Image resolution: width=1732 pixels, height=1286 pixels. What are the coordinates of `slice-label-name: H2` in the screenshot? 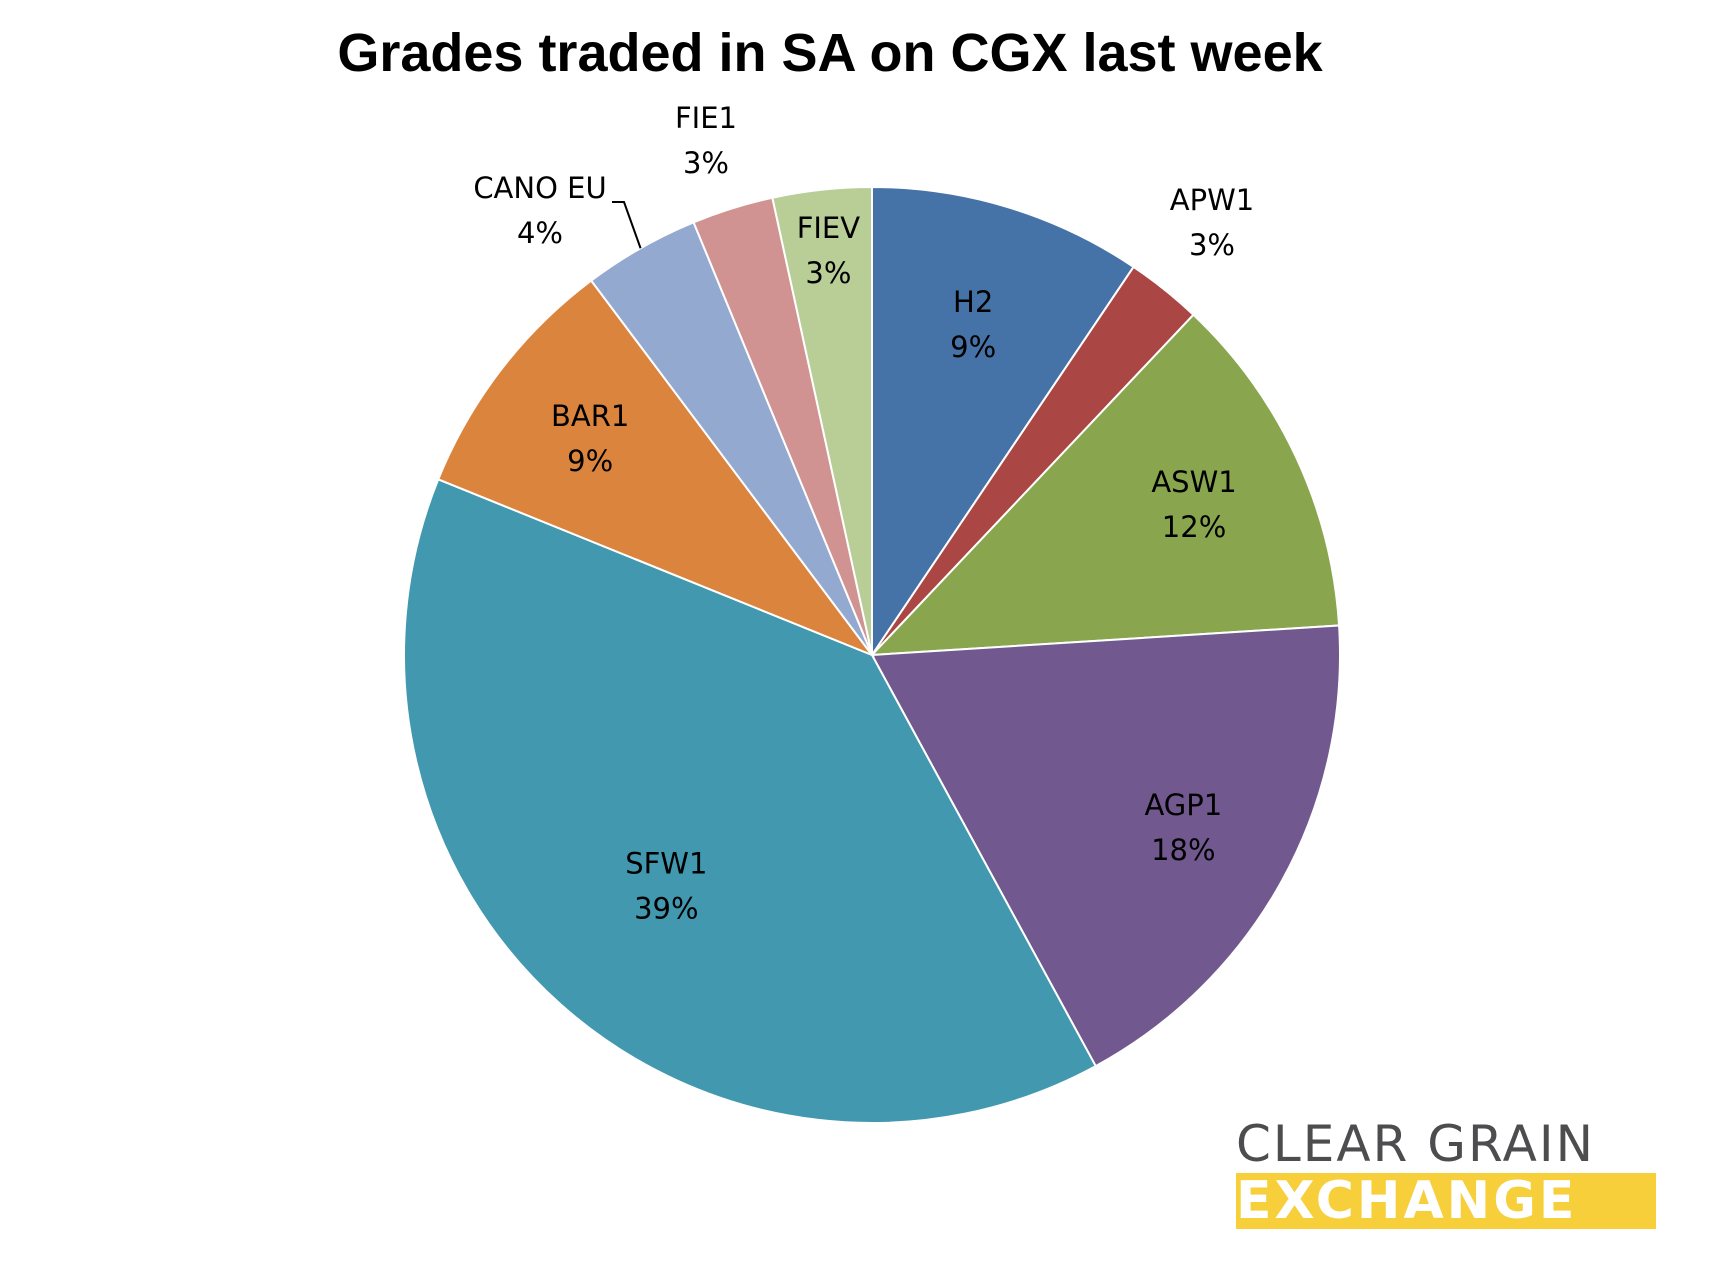 It's located at (973, 302).